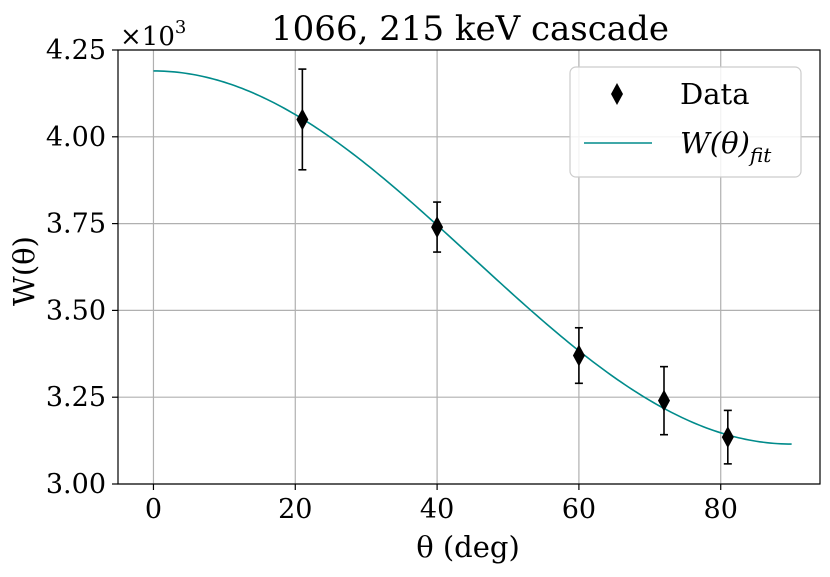 This screenshot has height=577, width=830. I want to click on x-tick-label: 0, so click(153, 509).